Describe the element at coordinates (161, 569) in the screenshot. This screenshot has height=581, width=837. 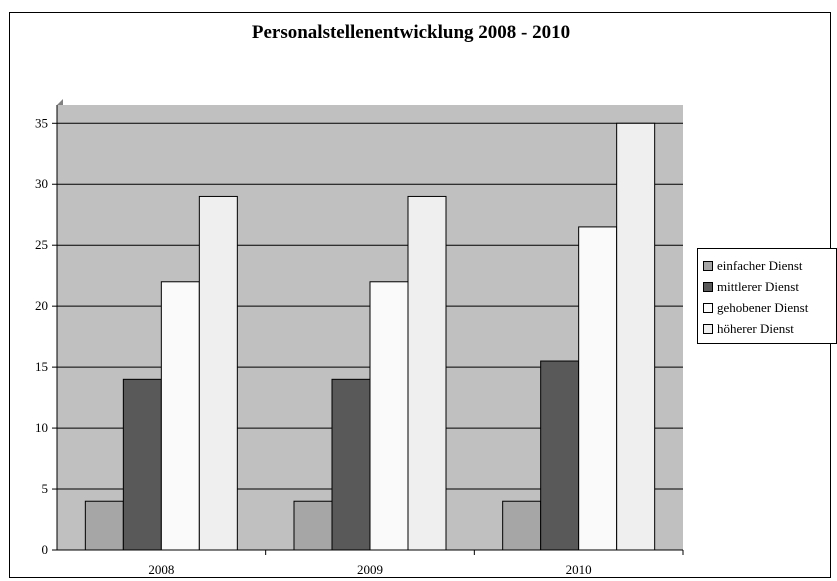
I see `x-tick-label: 2008` at that location.